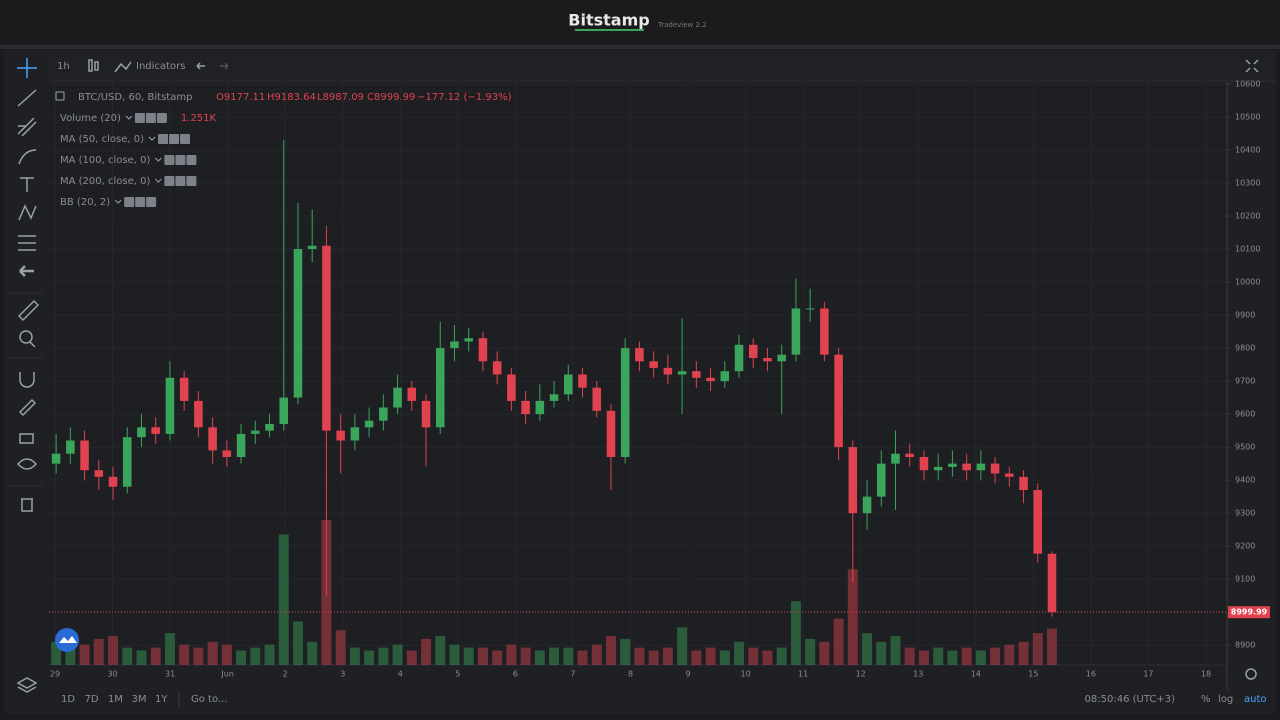 Image resolution: width=1280 pixels, height=720 pixels. I want to click on undo-button, so click(200, 66).